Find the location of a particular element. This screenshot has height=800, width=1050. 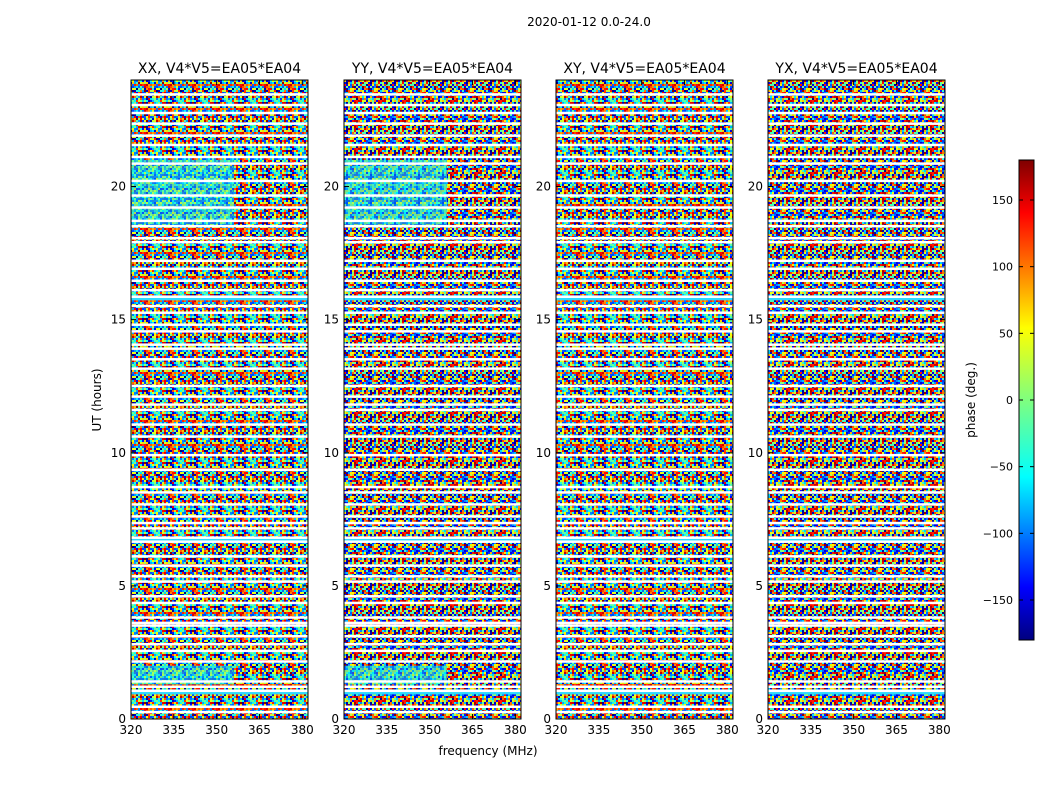

y-tick-label: 0 is located at coordinates (759, 719).